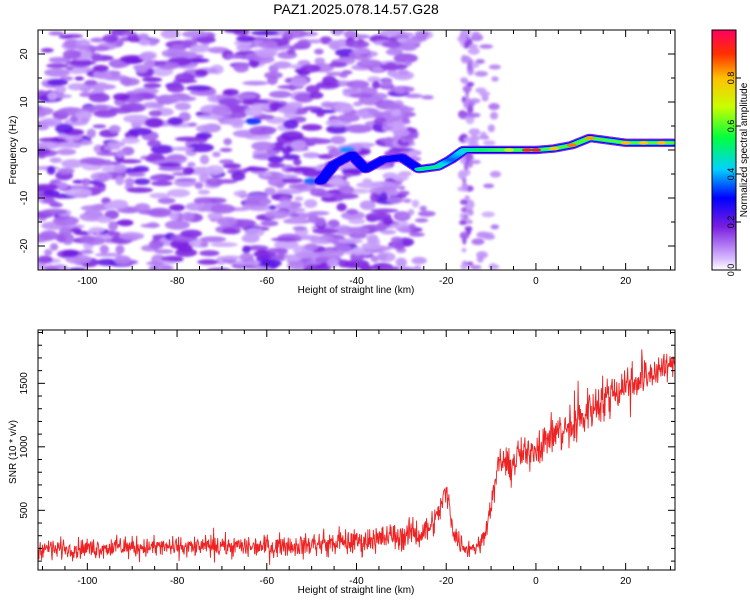 Image resolution: width=750 pixels, height=605 pixels. Describe the element at coordinates (24, 245) in the screenshot. I see `y-tick-label: -20` at that location.